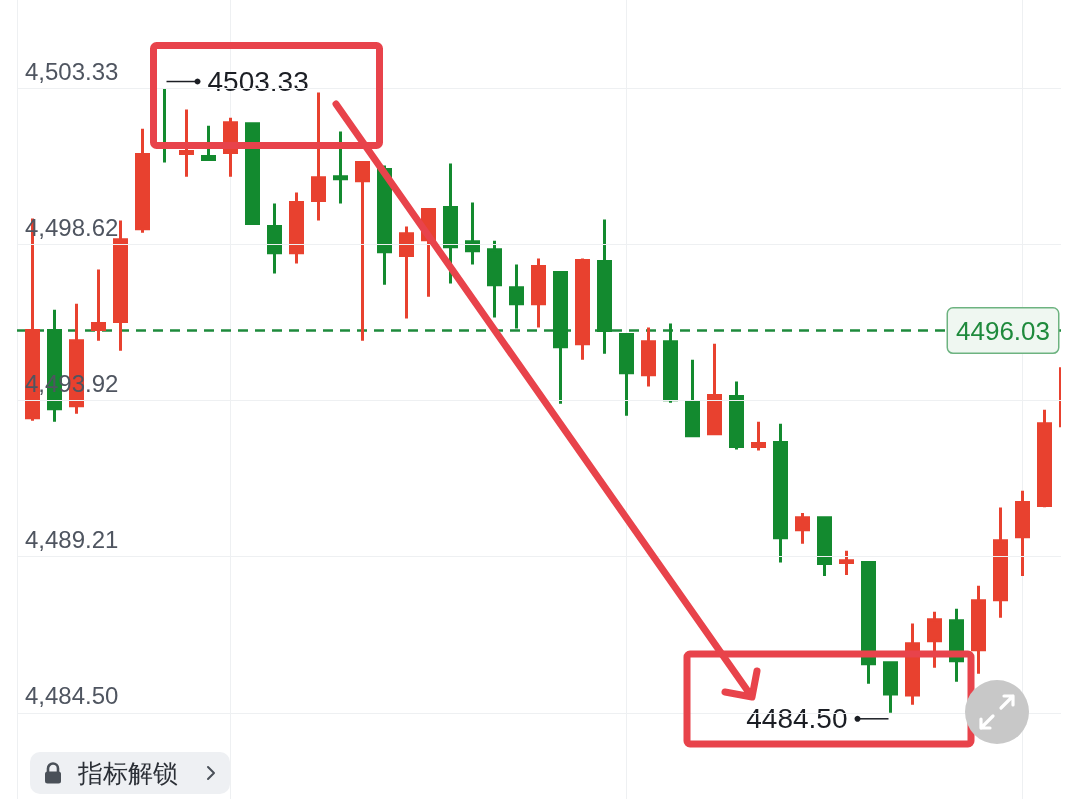 This screenshot has width=1079, height=799. What do you see at coordinates (1003, 330) in the screenshot?
I see `ref-line-label: 4496.03` at bounding box center [1003, 330].